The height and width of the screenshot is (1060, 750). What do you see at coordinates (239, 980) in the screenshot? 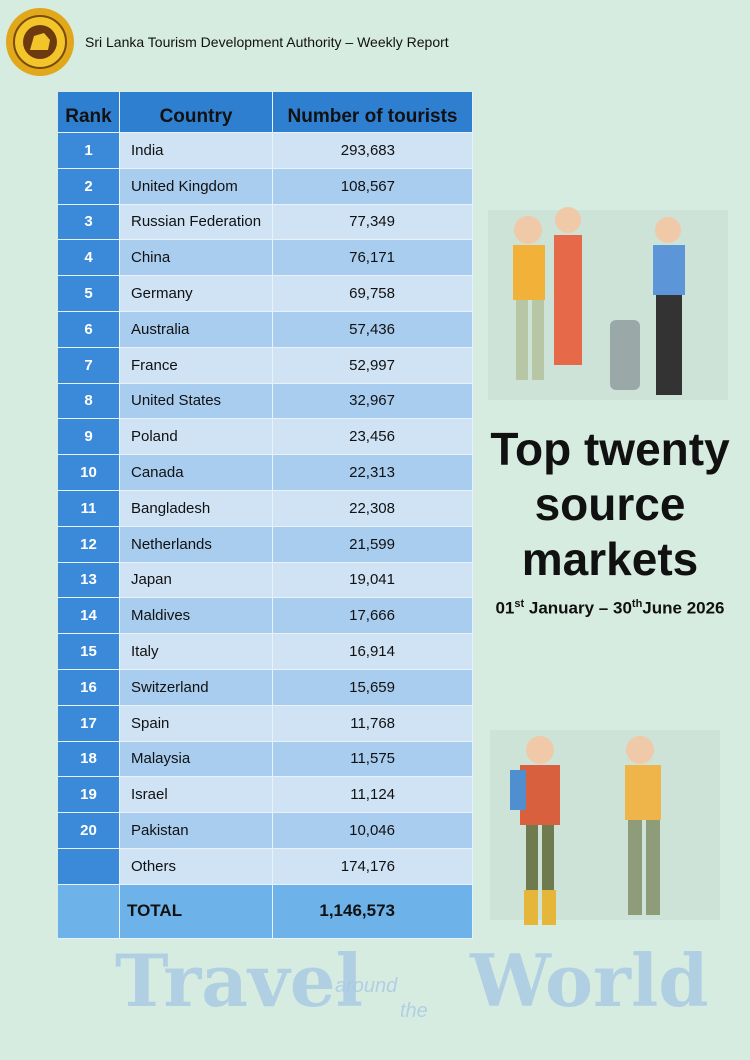
I see `banner-word: Travel` at bounding box center [239, 980].